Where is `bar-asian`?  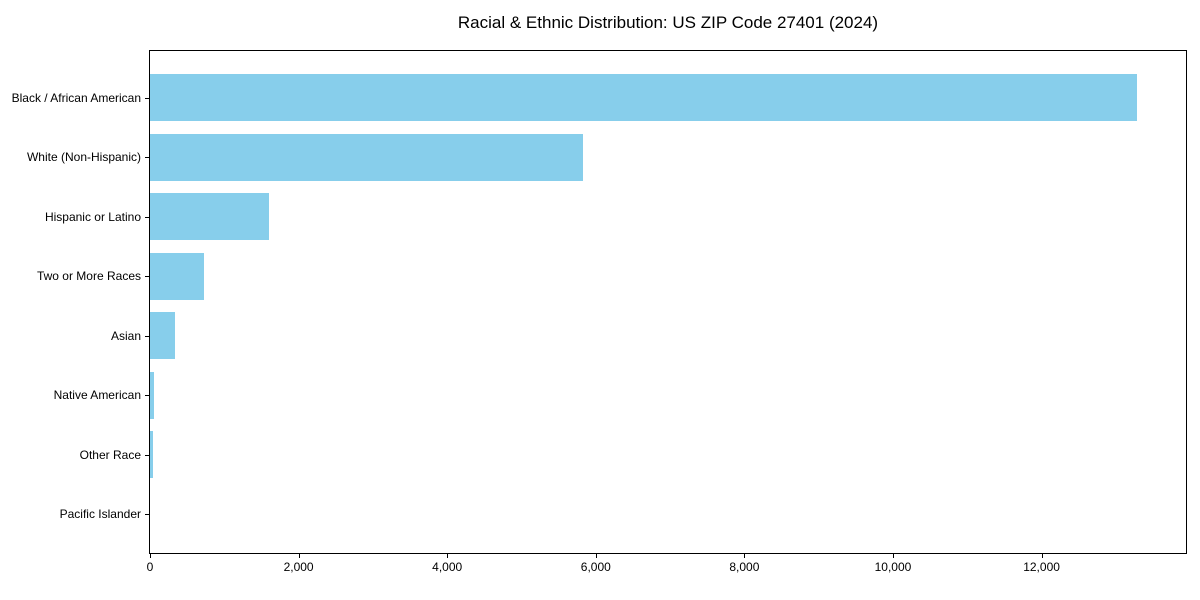
bar-asian is located at coordinates (163, 335).